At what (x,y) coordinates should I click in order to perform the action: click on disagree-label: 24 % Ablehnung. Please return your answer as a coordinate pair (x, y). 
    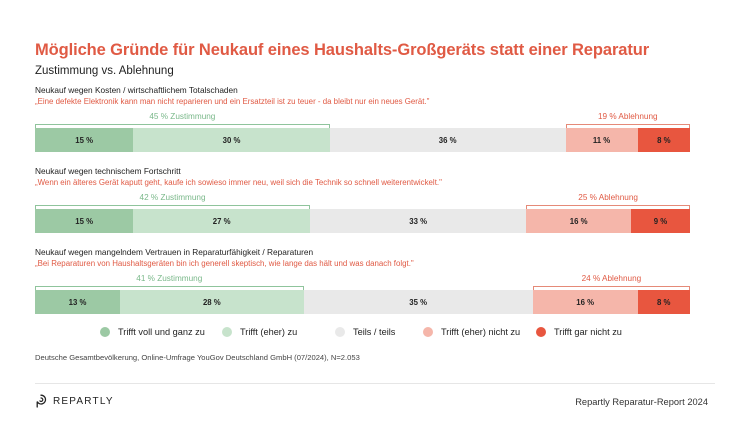
    Looking at the image, I should click on (611, 278).